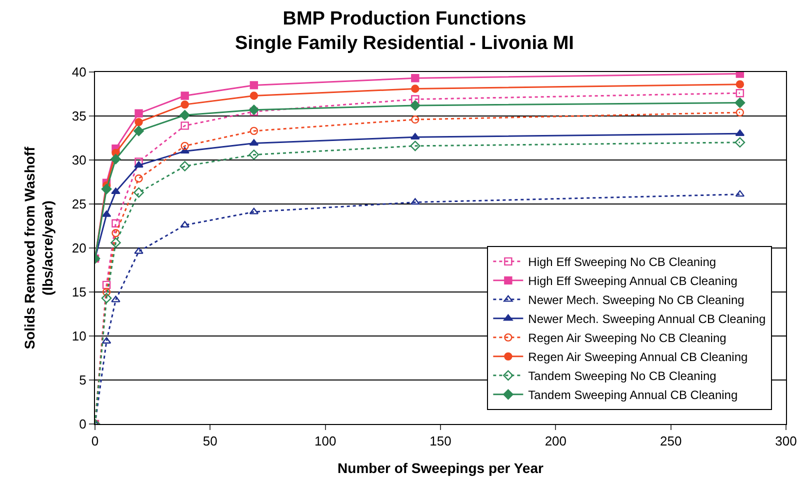 The width and height of the screenshot is (809, 485). What do you see at coordinates (79, 72) in the screenshot?
I see `y-tick-label: 40` at bounding box center [79, 72].